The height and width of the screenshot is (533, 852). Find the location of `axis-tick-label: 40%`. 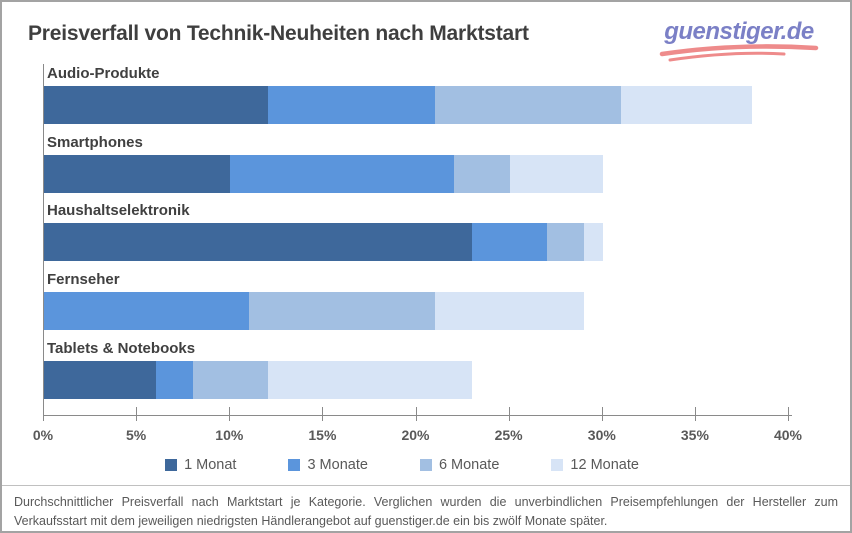

axis-tick-label: 40% is located at coordinates (788, 435).